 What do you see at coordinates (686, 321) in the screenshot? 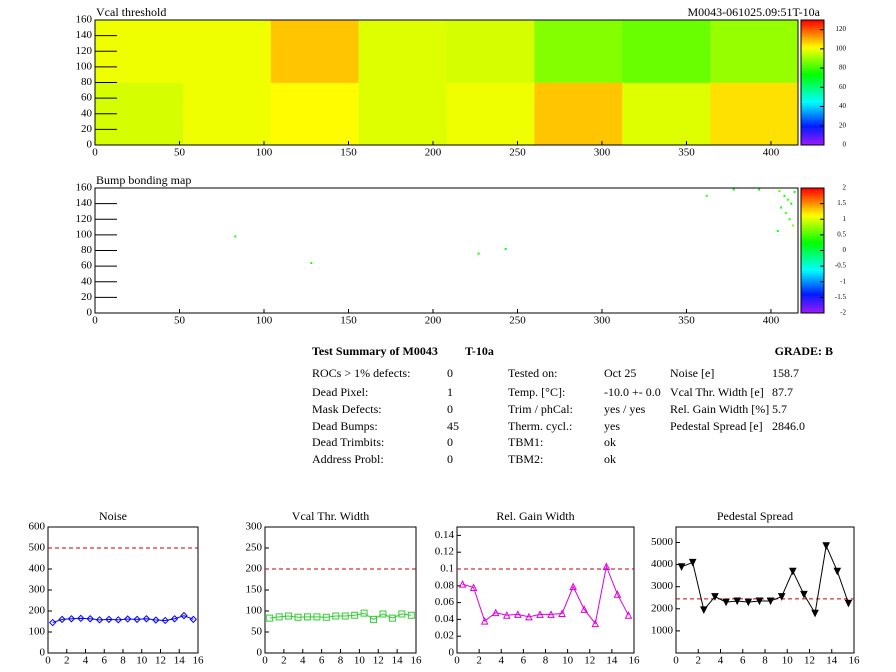
I see `x-tick-label: 350` at bounding box center [686, 321].